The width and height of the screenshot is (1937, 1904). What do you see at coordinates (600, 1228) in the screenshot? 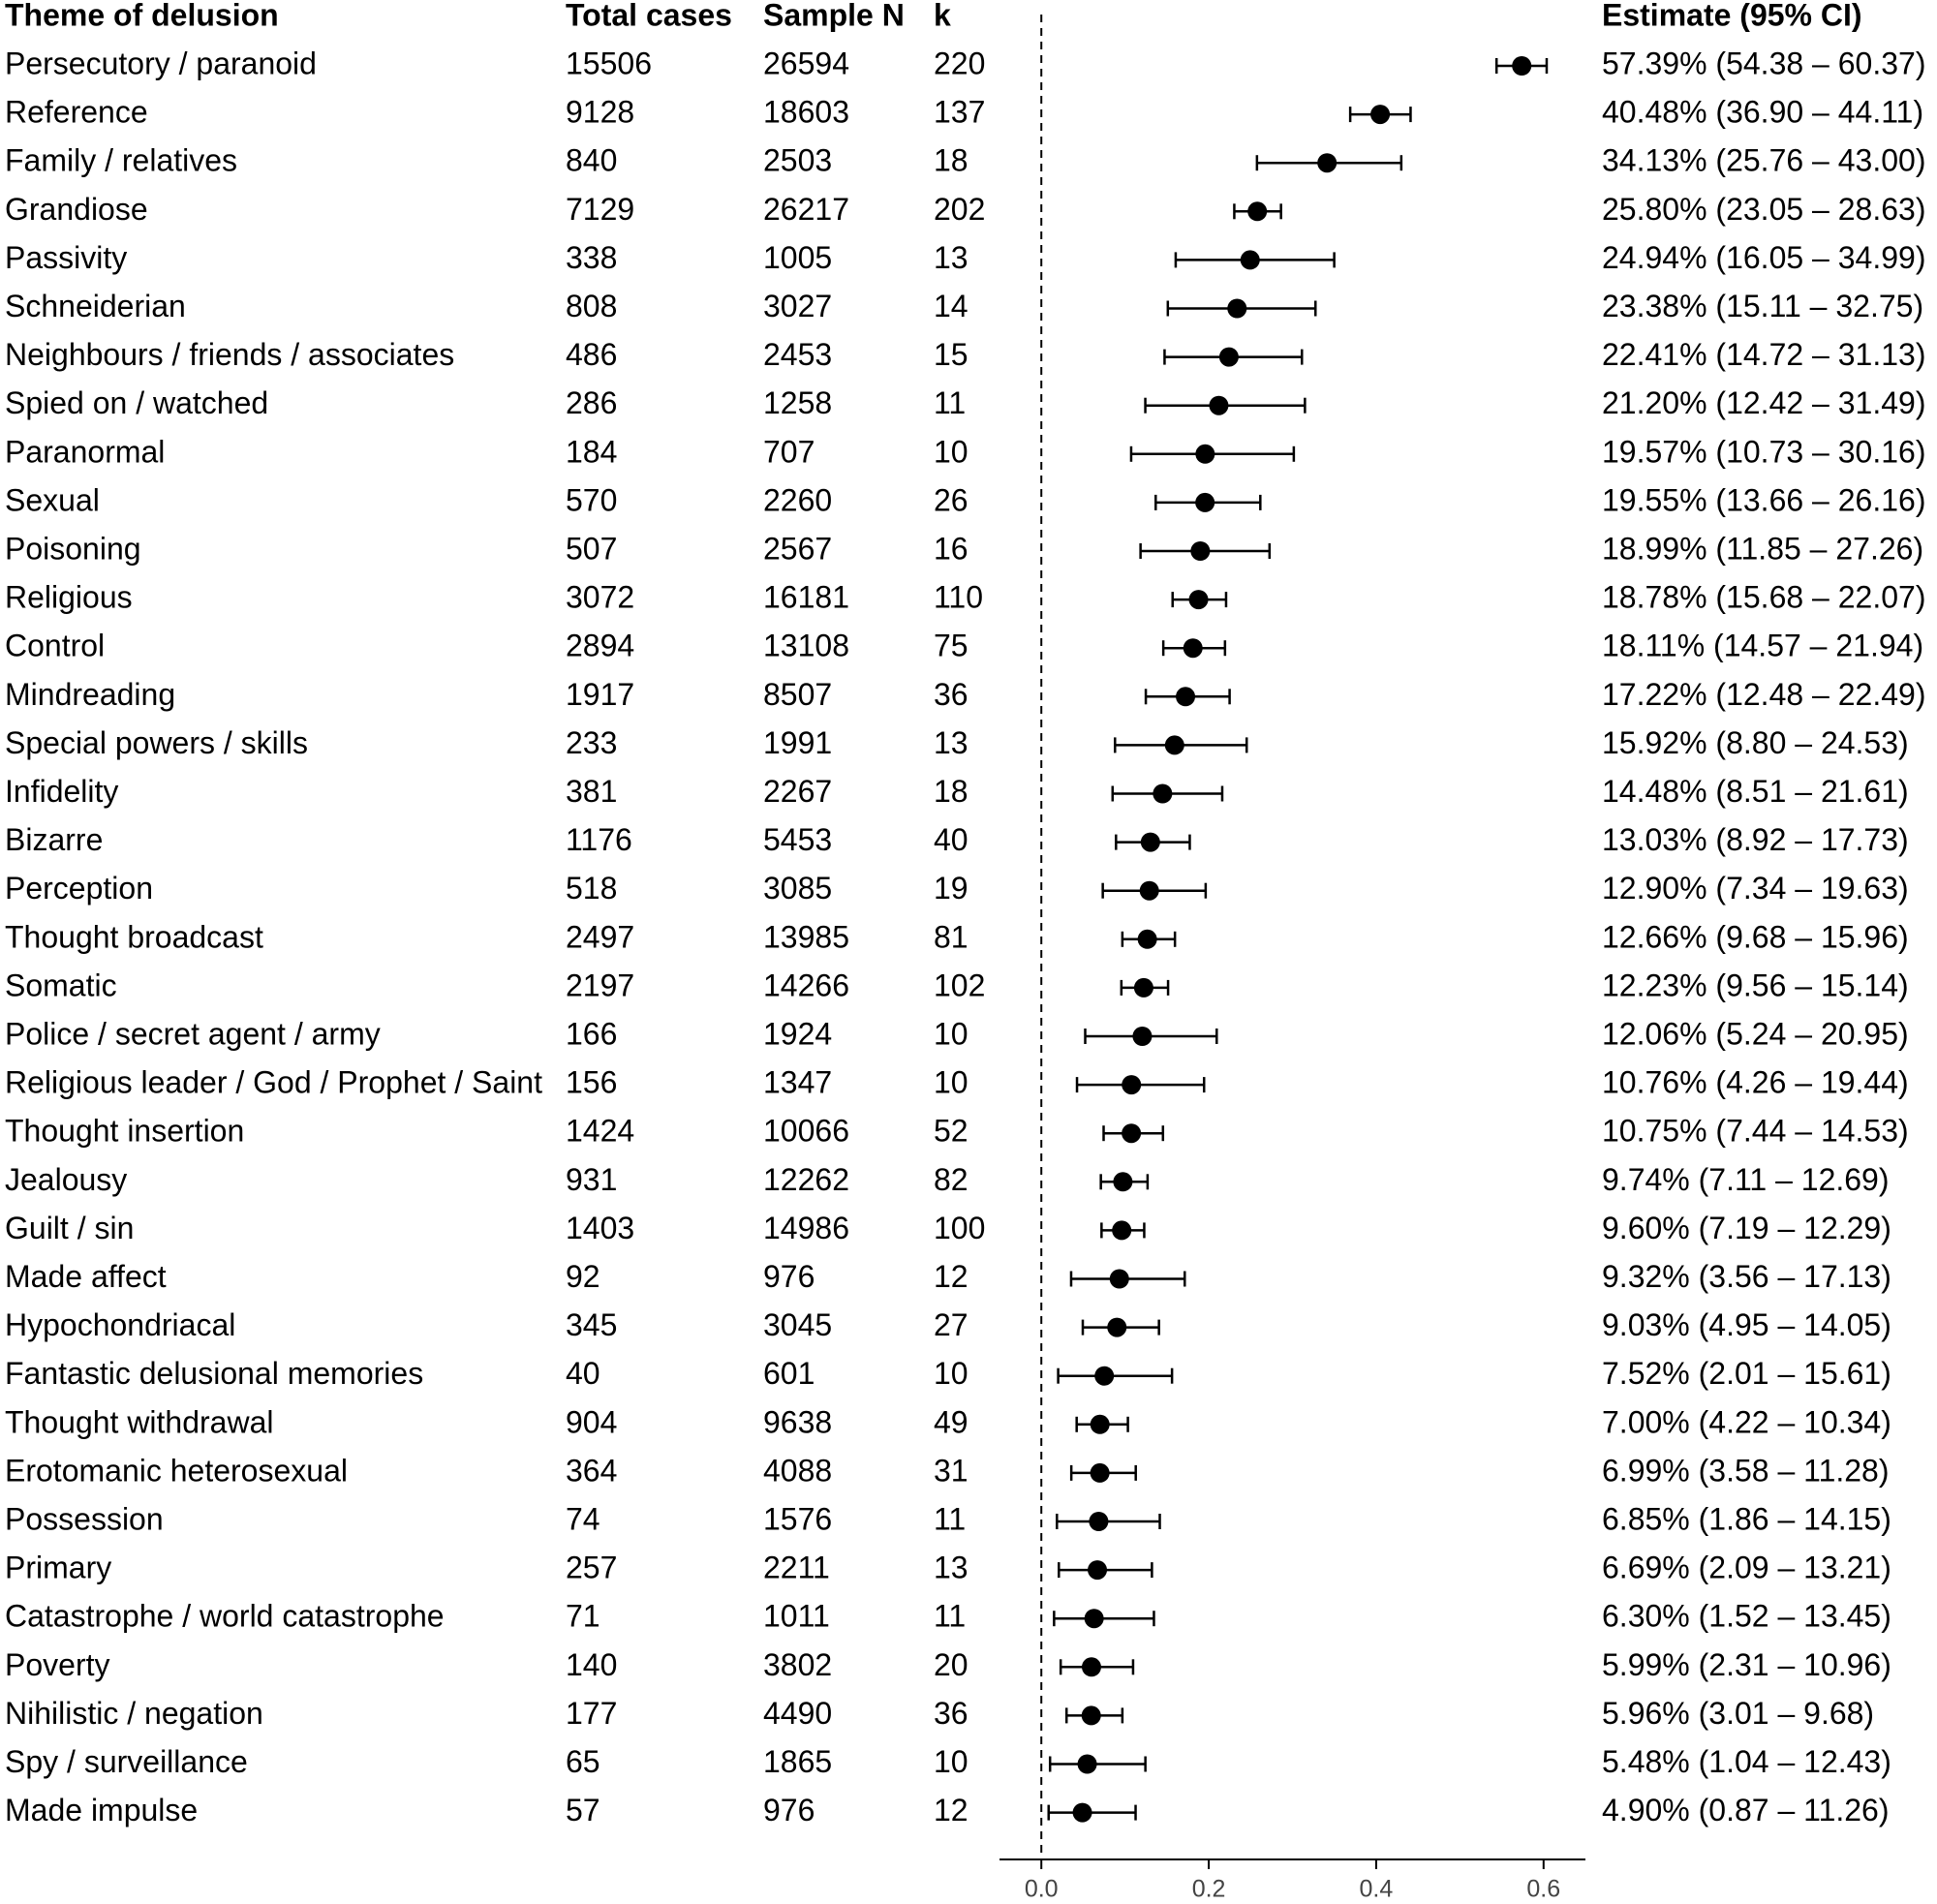
I see `total-cases: 1403` at bounding box center [600, 1228].